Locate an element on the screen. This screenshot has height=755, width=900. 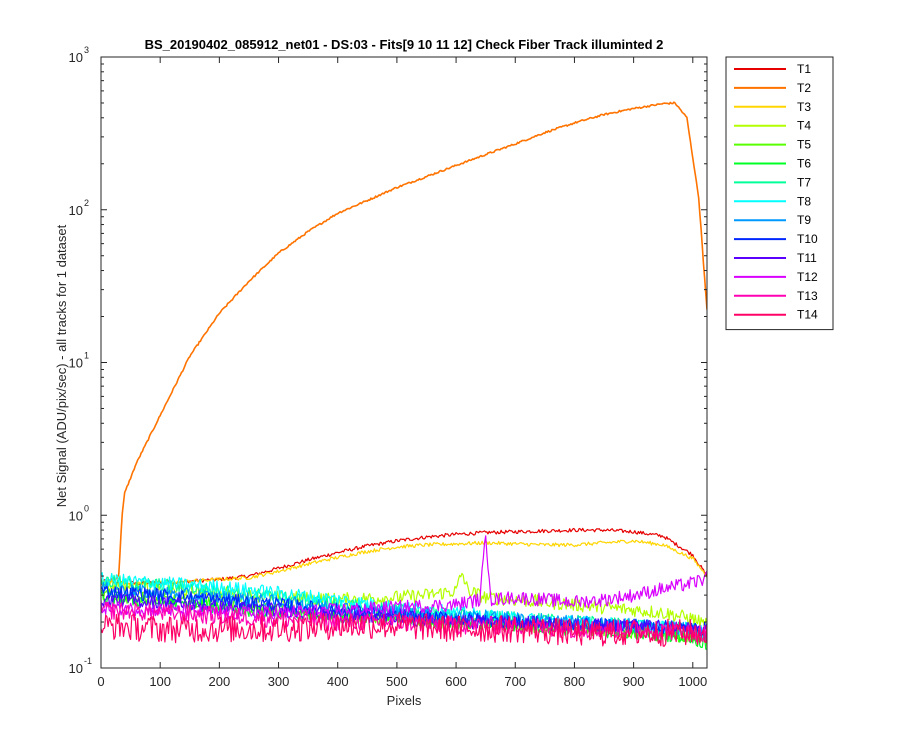
legend: T1 T2 T3 T4 T5 T6 T7 T8 T9 T10 T11 T12 T13 T14 is located at coordinates (779, 193).